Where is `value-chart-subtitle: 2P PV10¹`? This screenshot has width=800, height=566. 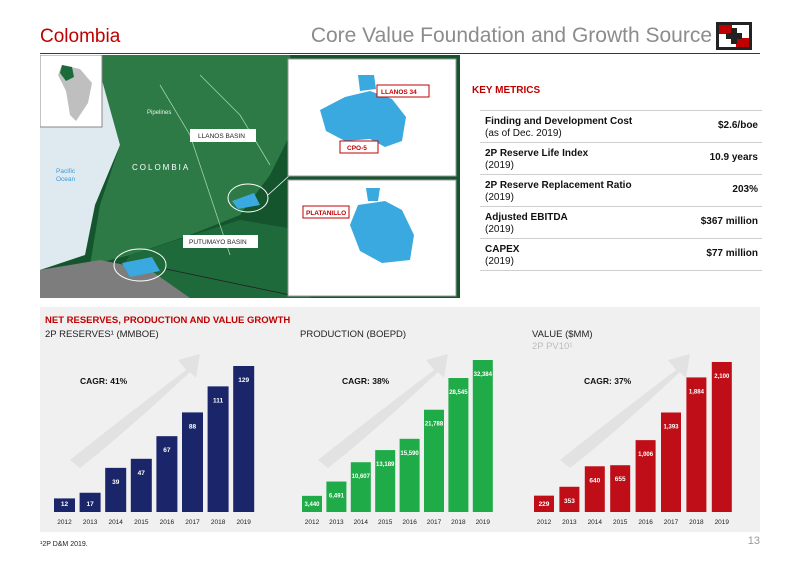 value-chart-subtitle: 2P PV10¹ is located at coordinates (552, 346).